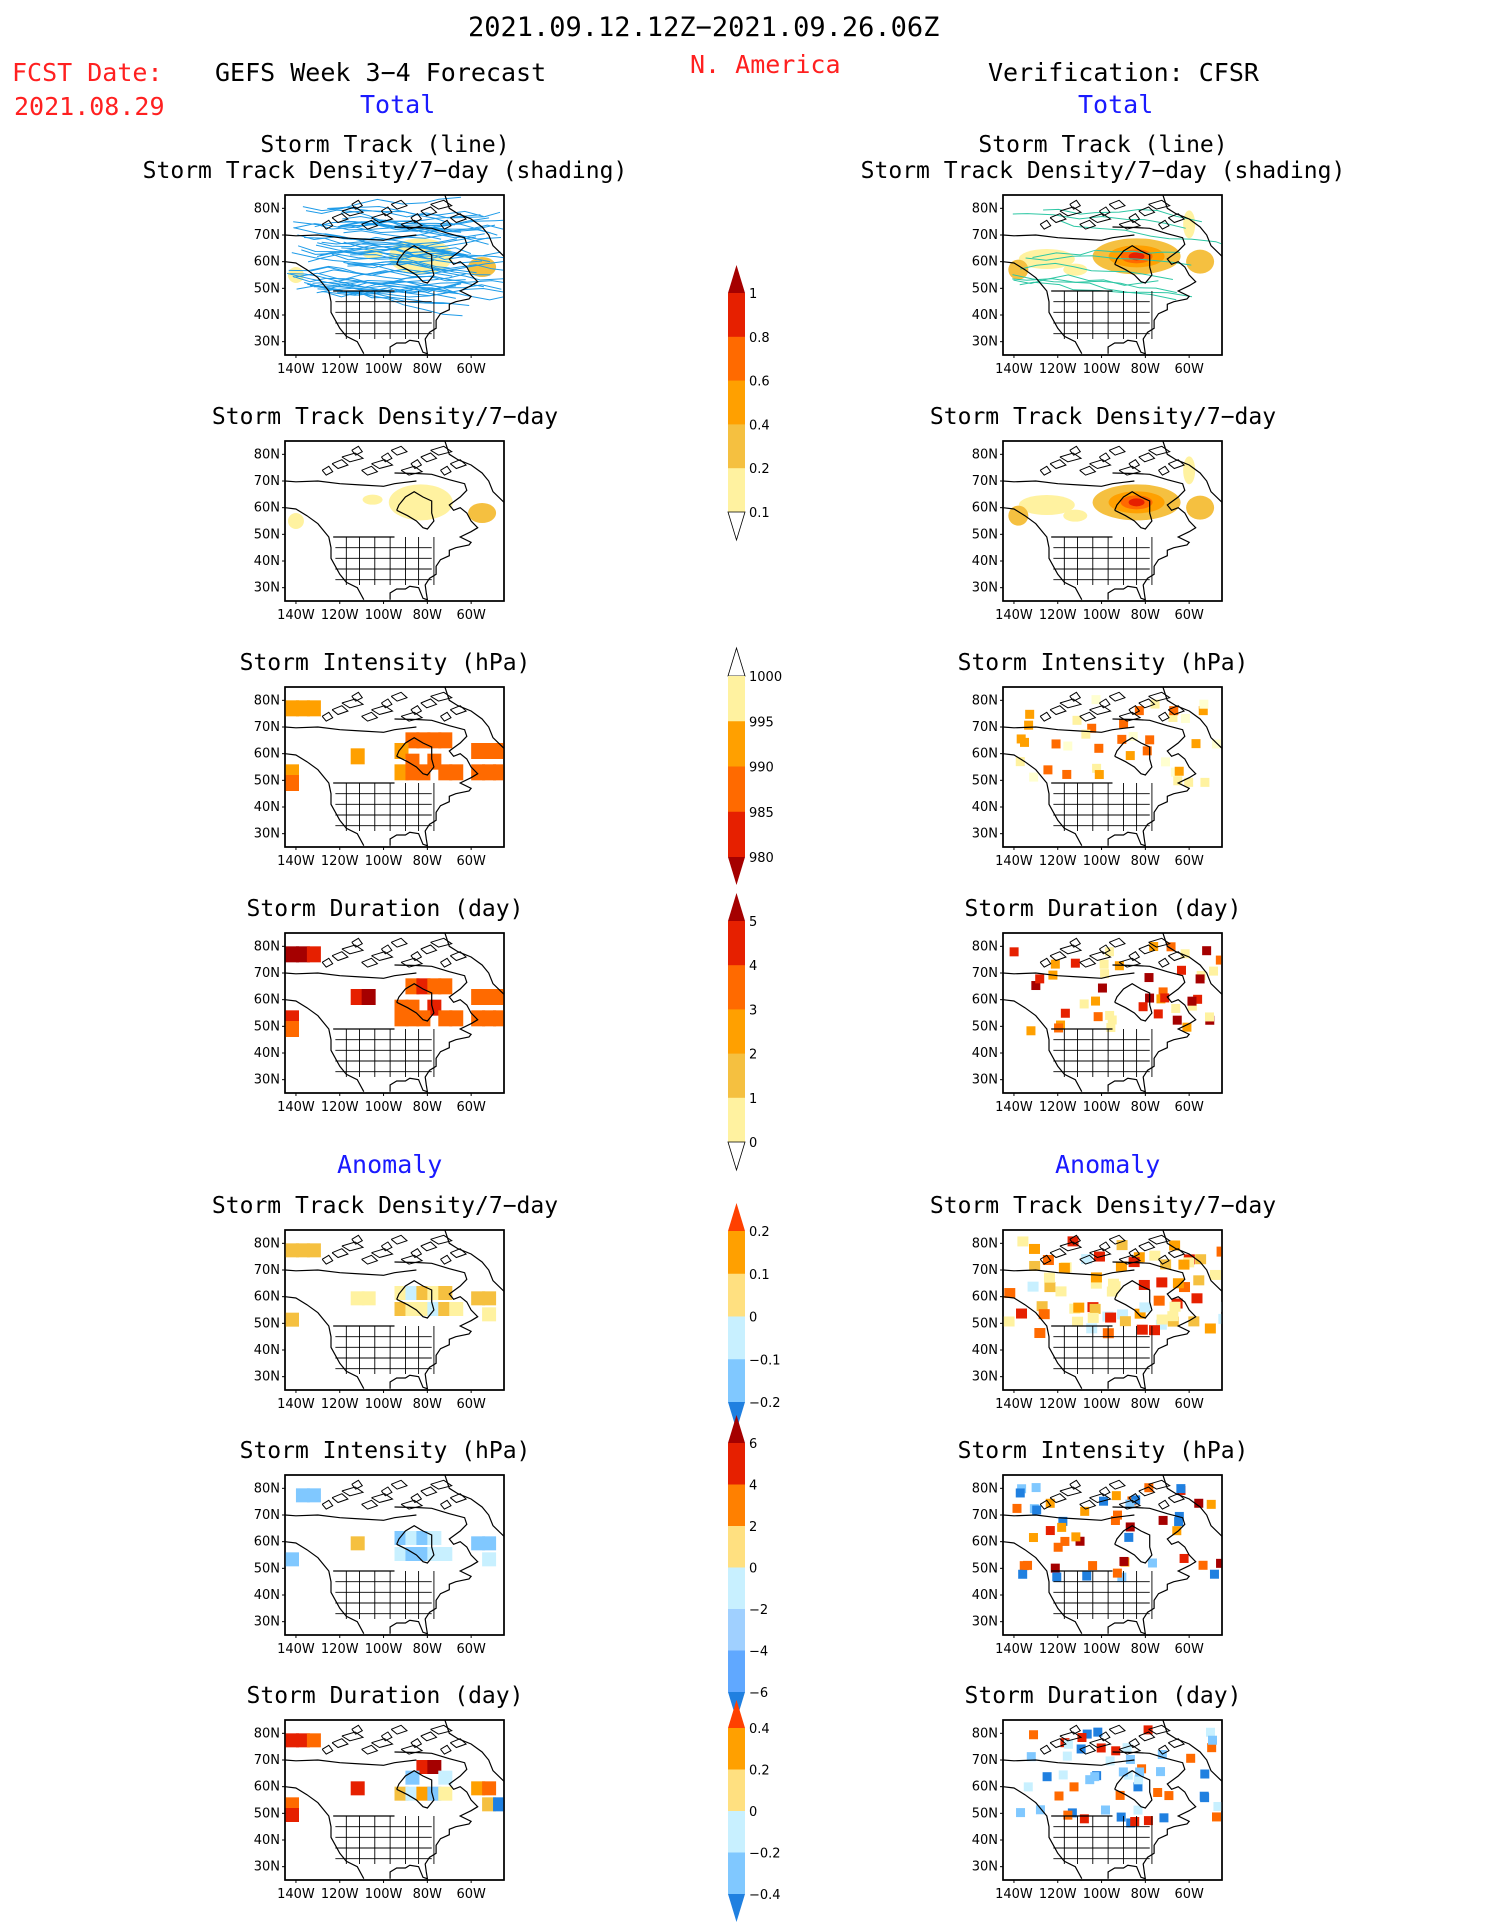 The height and width of the screenshot is (1925, 1487). What do you see at coordinates (753, 966) in the screenshot?
I see `colorbar-label: 4` at bounding box center [753, 966].